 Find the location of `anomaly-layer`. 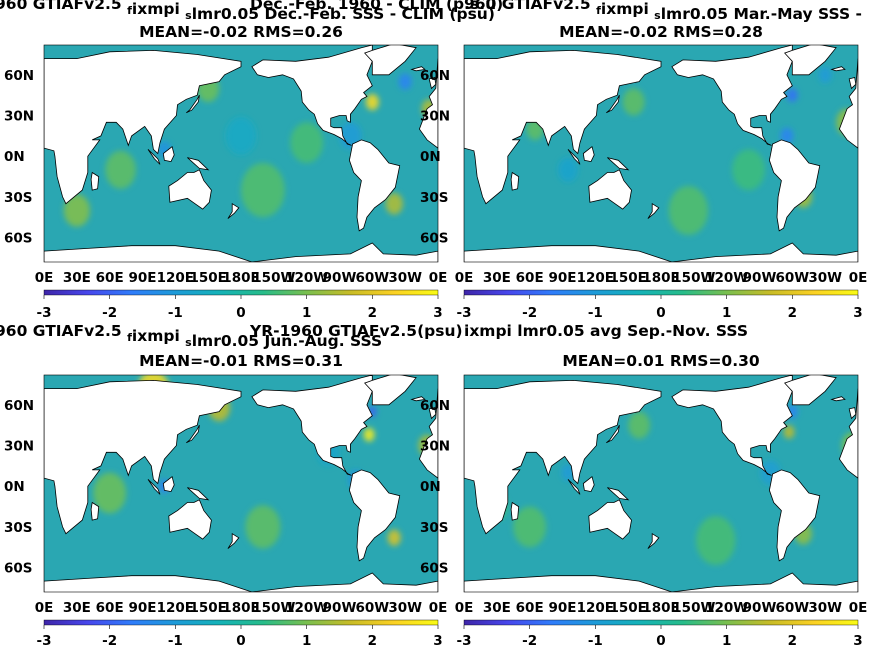

anomaly-layer is located at coordinates (250, 150).